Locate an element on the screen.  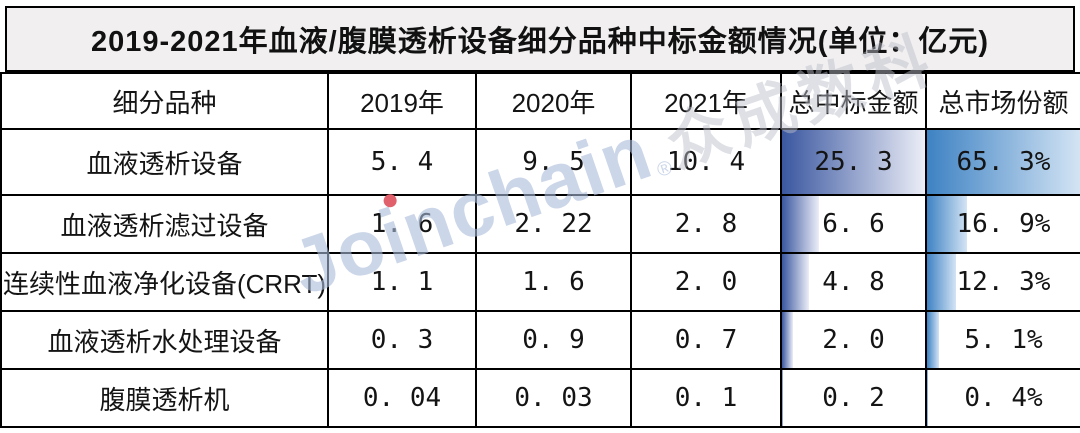
total-value: 25. 3 is located at coordinates (853, 162).